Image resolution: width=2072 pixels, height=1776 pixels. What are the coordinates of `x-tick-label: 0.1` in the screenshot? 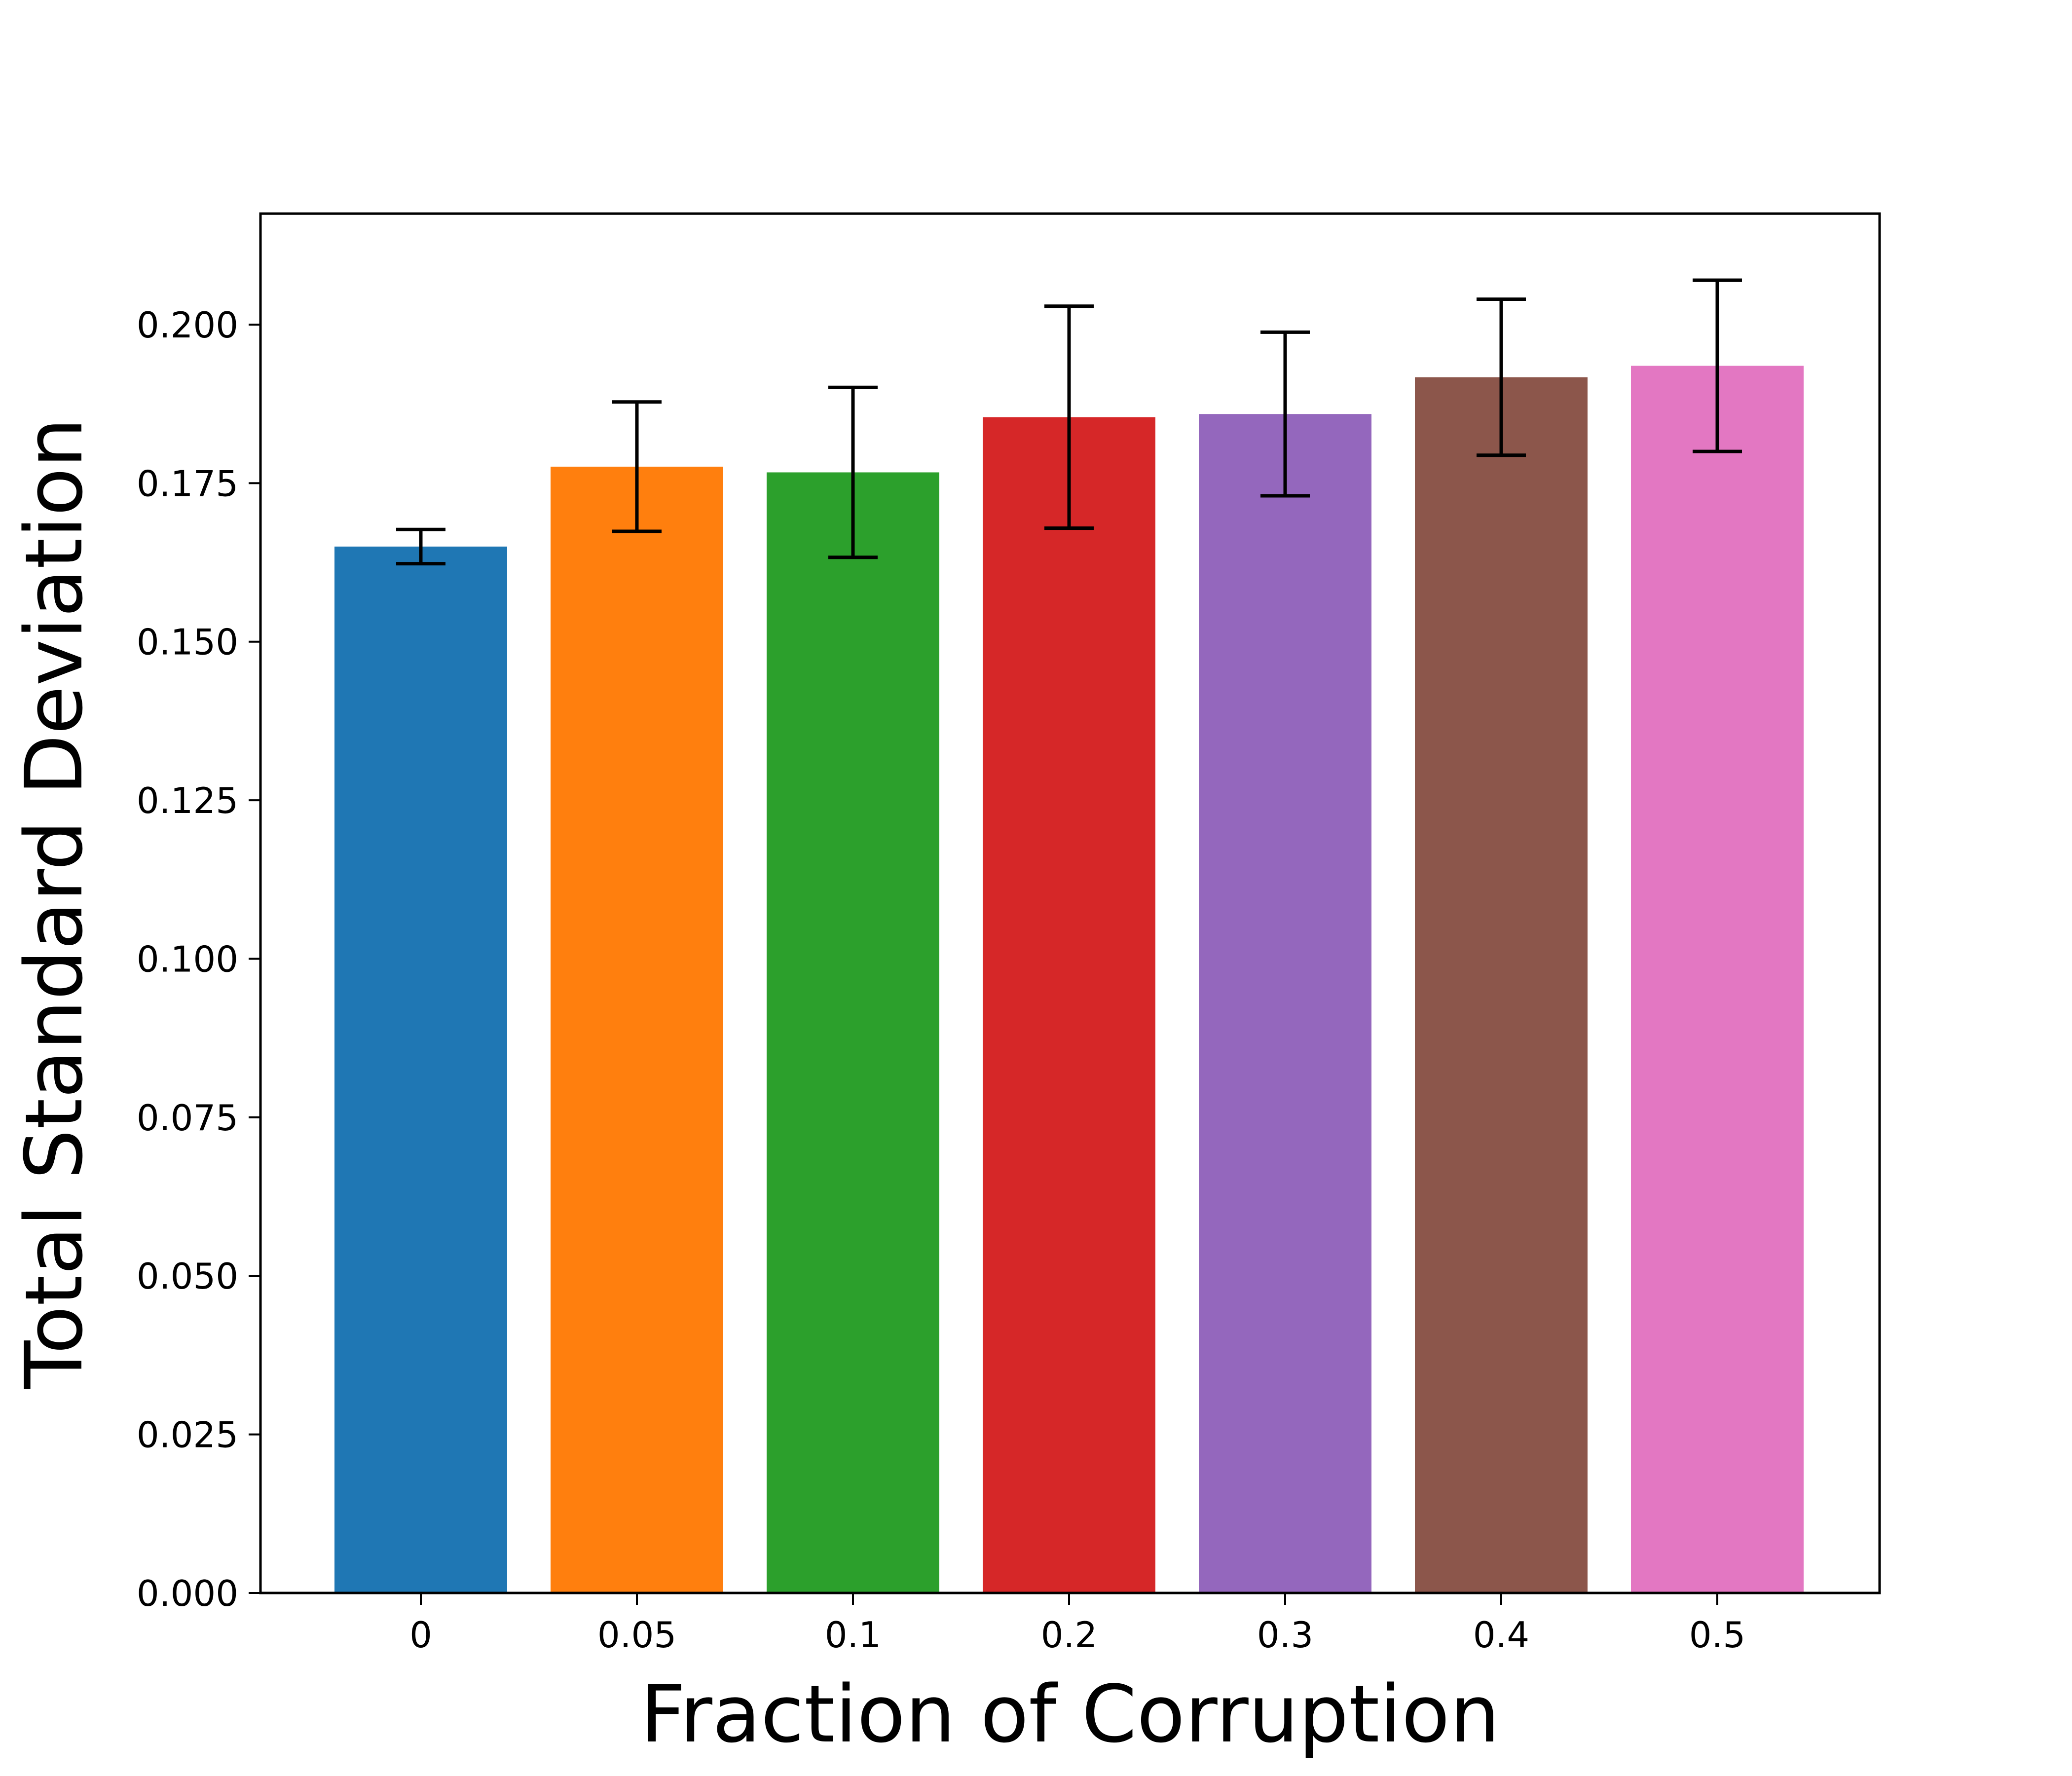 It's located at (854, 1635).